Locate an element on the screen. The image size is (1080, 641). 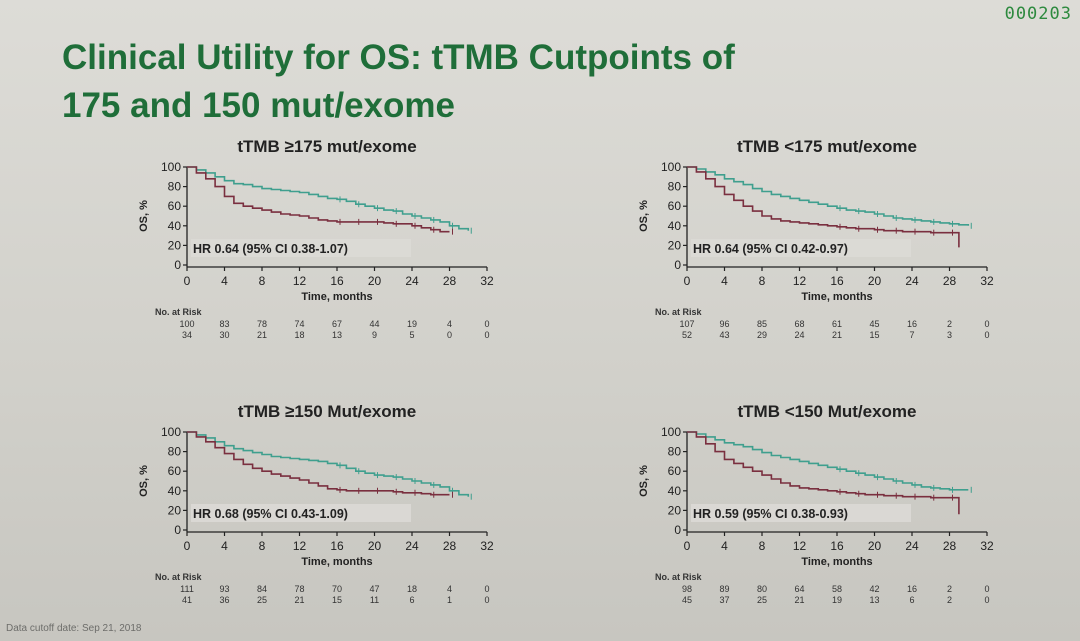
risk-count: 52 is located at coordinates (687, 335).